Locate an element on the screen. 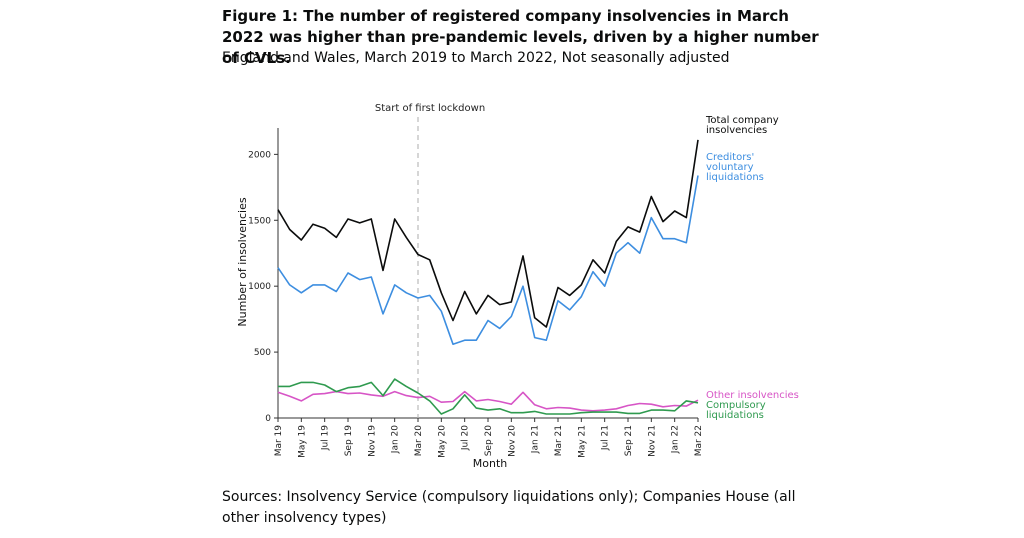 Image resolution: width=1024 pixels, height=538 pixels. x-tick-label: Mar 21 is located at coordinates (559, 440).